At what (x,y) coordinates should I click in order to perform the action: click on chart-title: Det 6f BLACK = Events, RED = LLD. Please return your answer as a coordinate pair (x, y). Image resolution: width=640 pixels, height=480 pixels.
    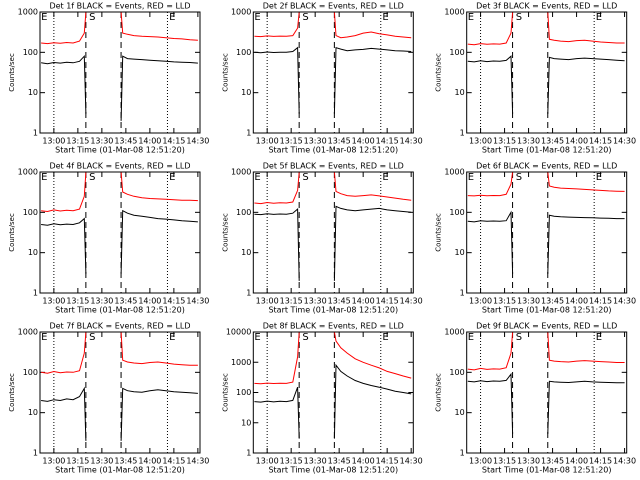
    Looking at the image, I should click on (546, 166).